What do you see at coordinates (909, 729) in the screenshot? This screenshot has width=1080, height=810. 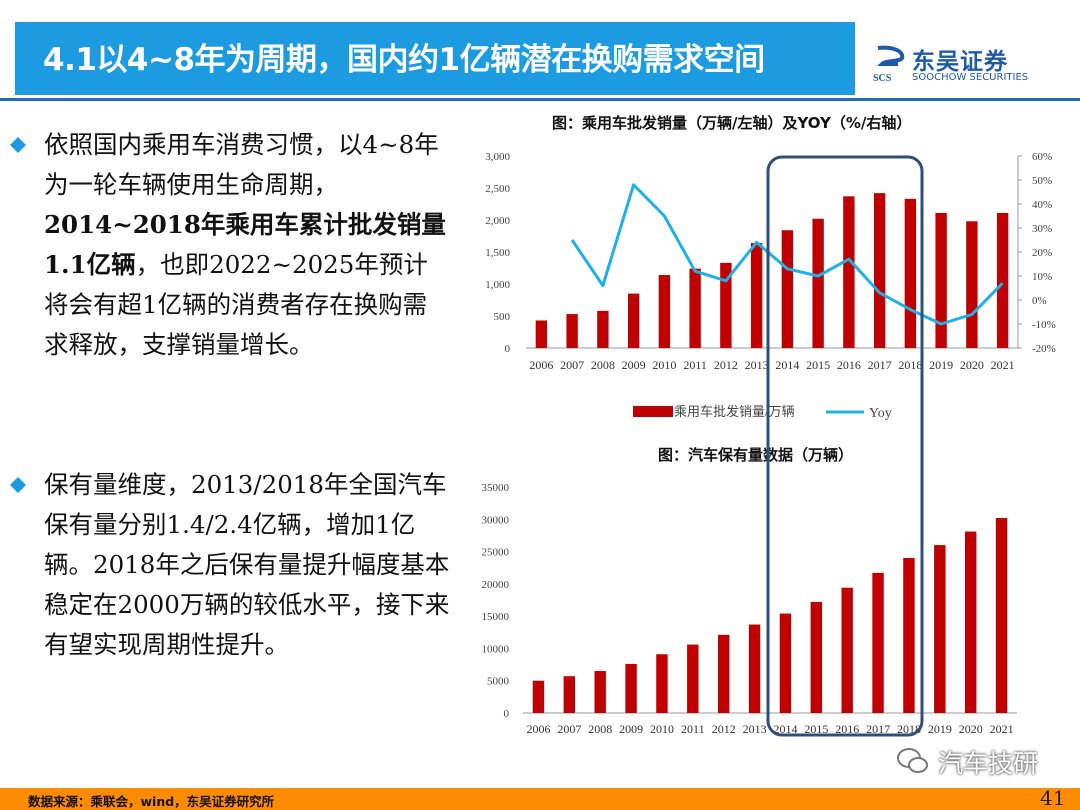 I see `x-tick-label: 2018` at bounding box center [909, 729].